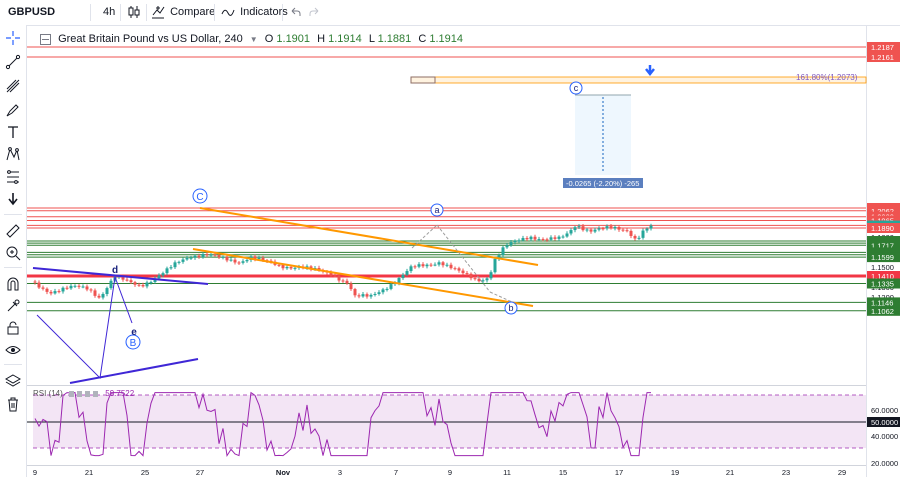 The width and height of the screenshot is (900, 477). I want to click on text-icon, so click(13, 132).